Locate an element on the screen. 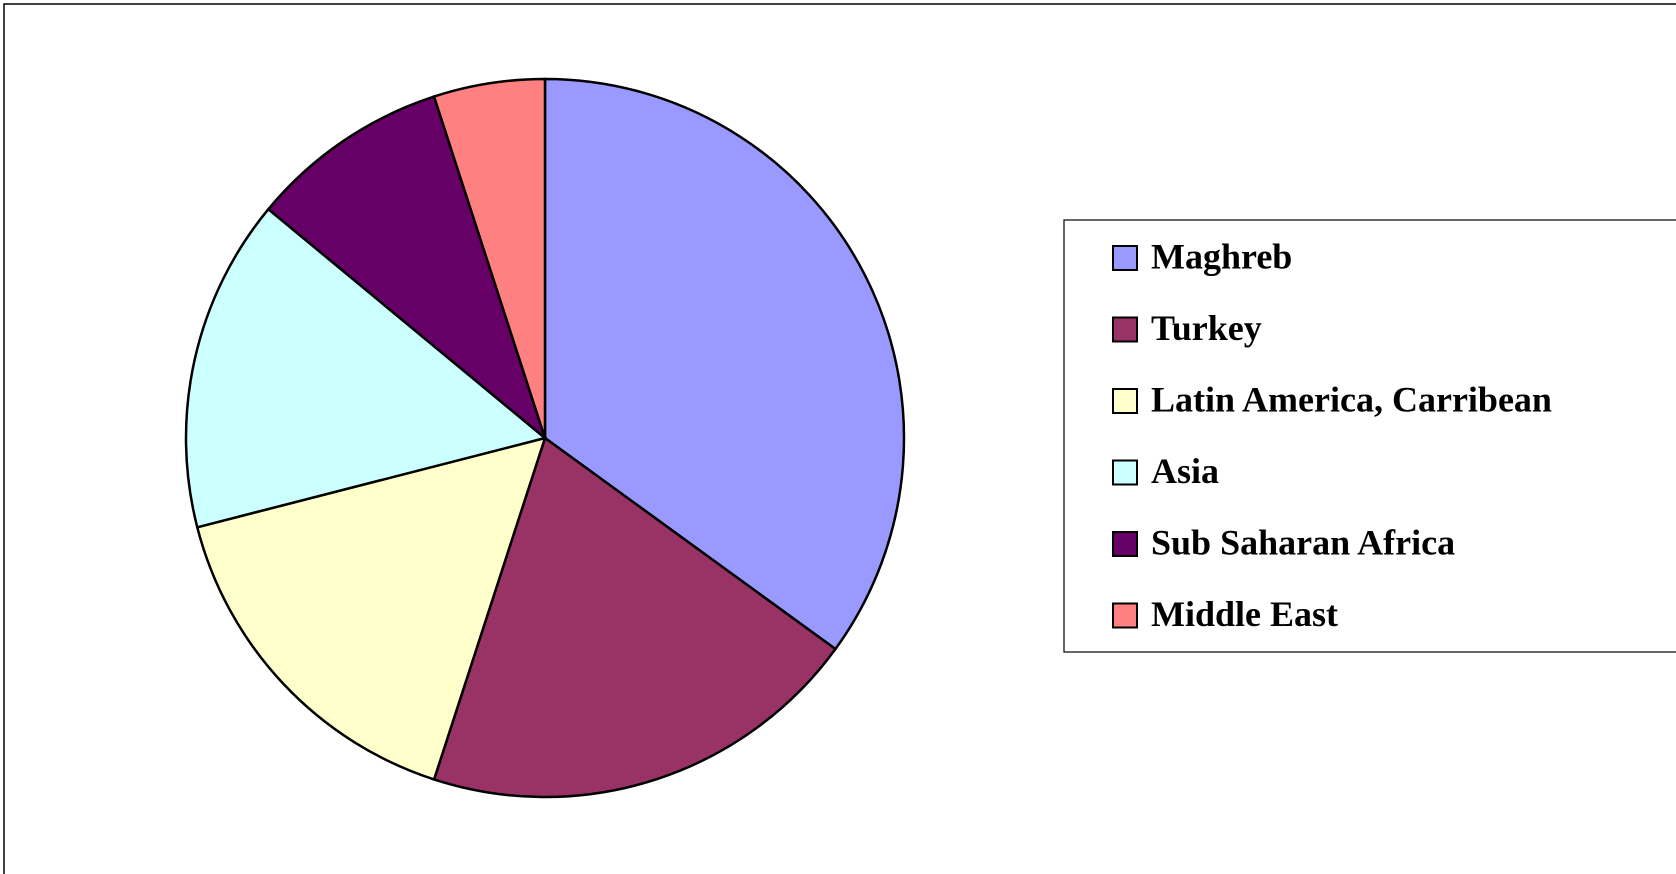 Image resolution: width=1676 pixels, height=874 pixels. legend-label: Middle East is located at coordinates (1244, 614).